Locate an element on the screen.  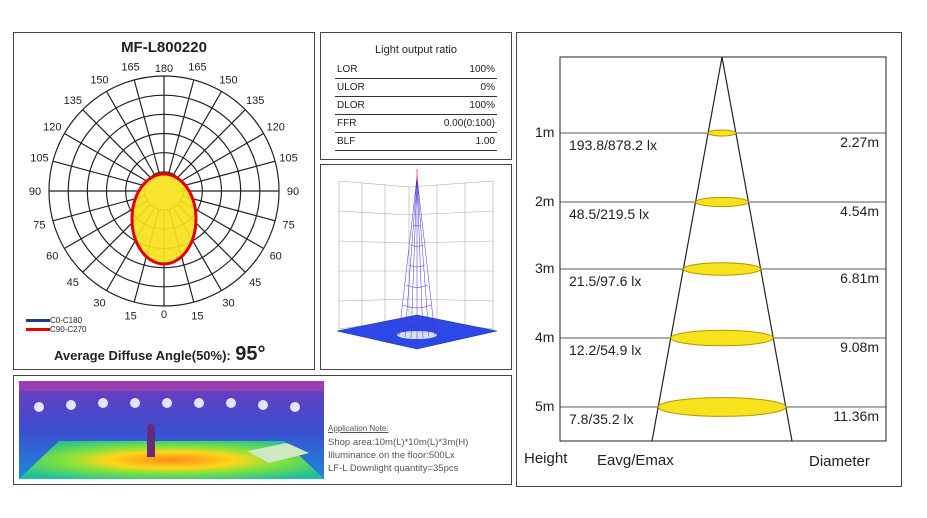
distribution-3d-panel is located at coordinates (416, 267).